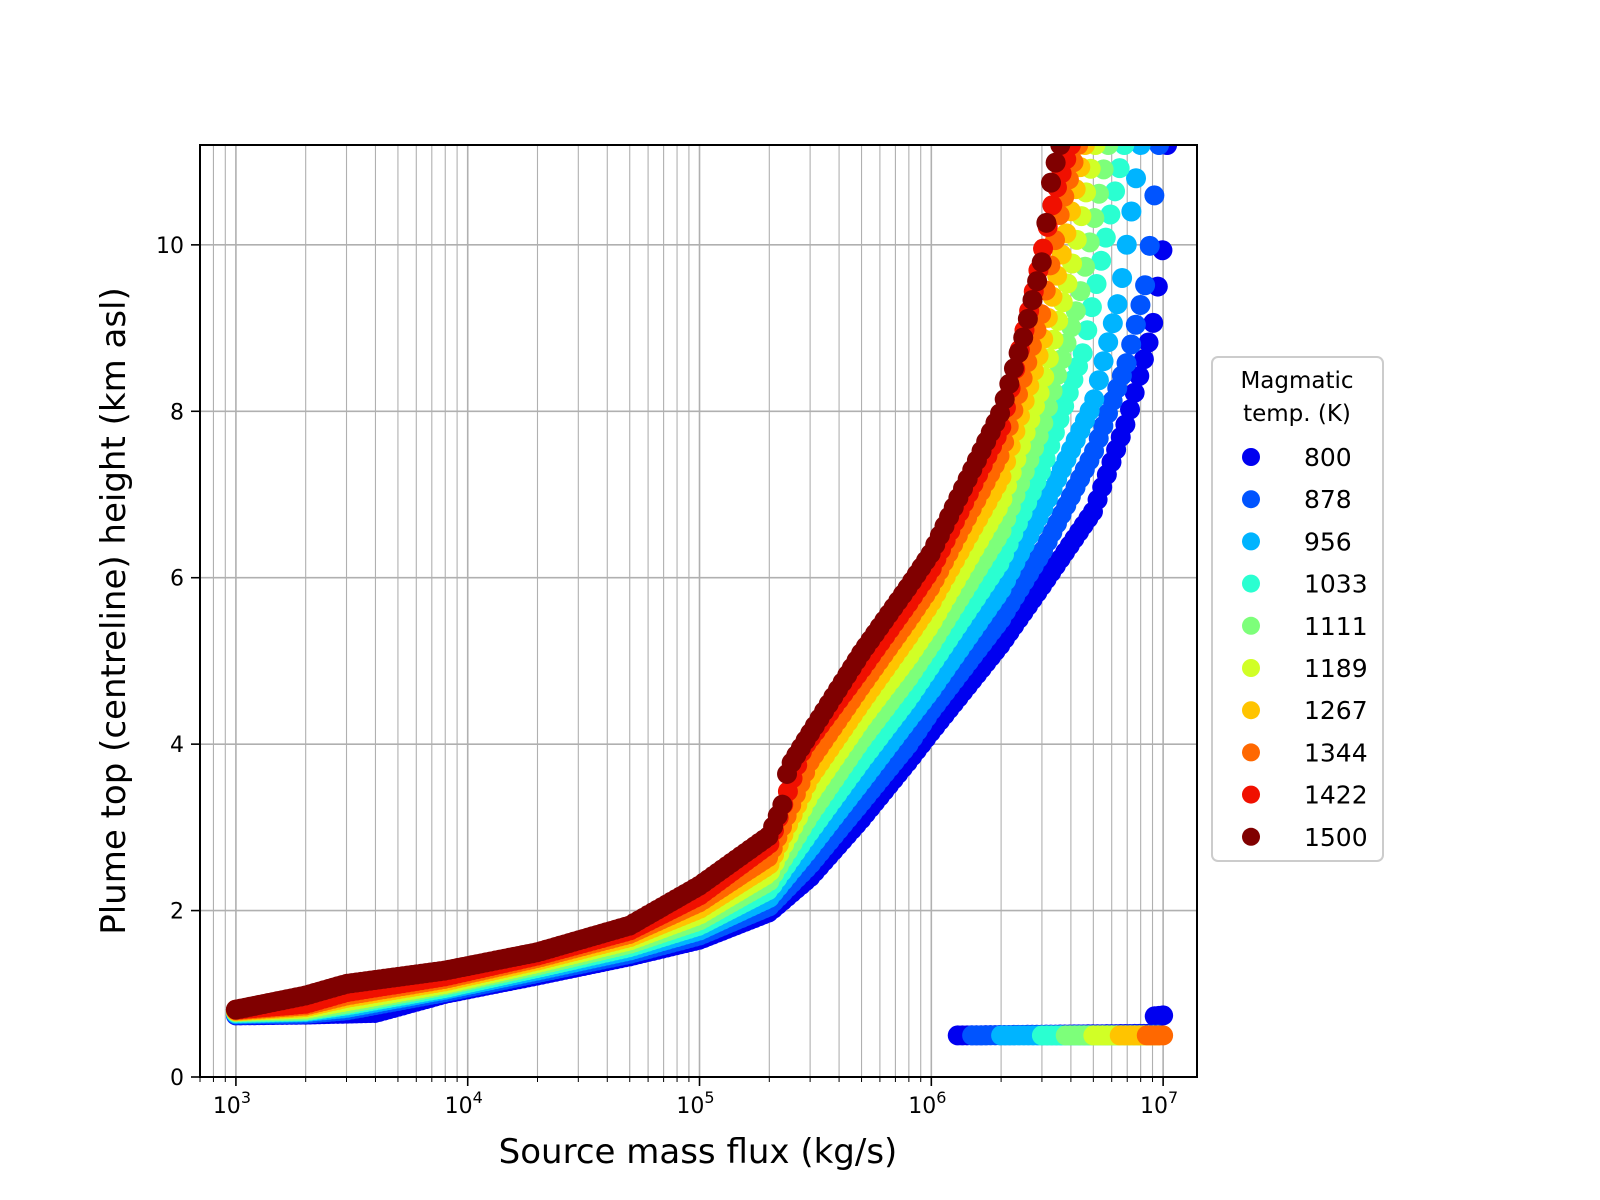 This screenshot has height=1200, width=1600. What do you see at coordinates (177, 1078) in the screenshot?
I see `y-tick-label: 0` at bounding box center [177, 1078].